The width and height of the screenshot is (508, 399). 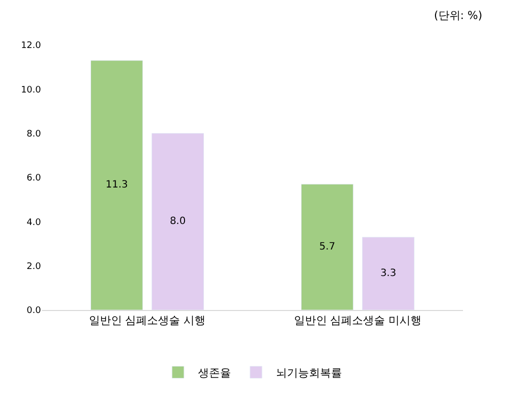 I want to click on data-label: 5.7, so click(x=327, y=247).